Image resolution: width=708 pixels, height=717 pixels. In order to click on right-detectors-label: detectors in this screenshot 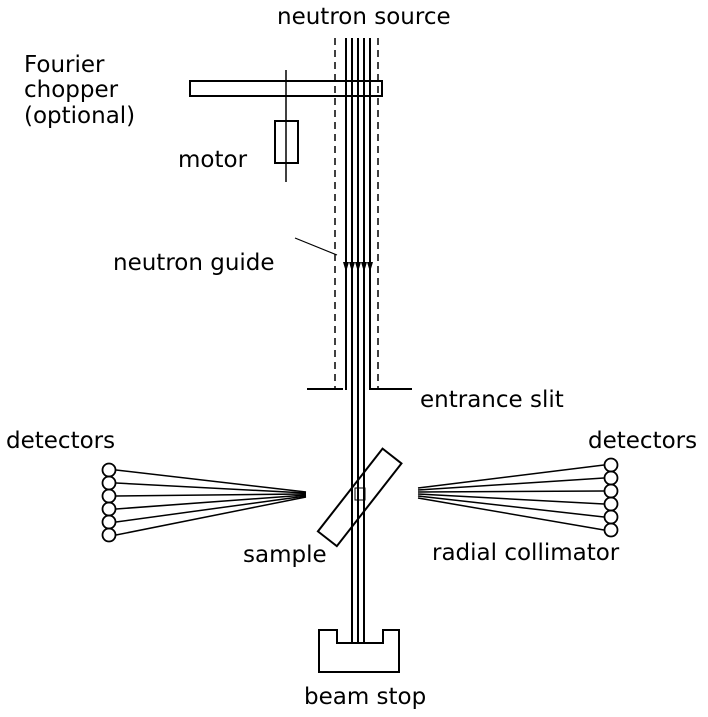, I will do `click(643, 441)`.